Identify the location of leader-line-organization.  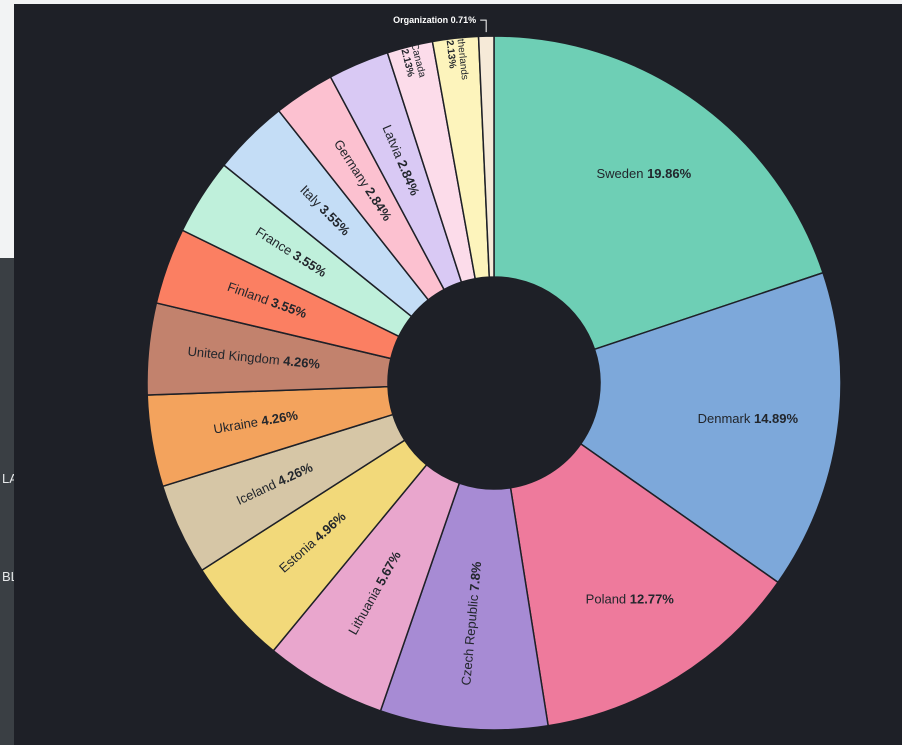
(483, 26).